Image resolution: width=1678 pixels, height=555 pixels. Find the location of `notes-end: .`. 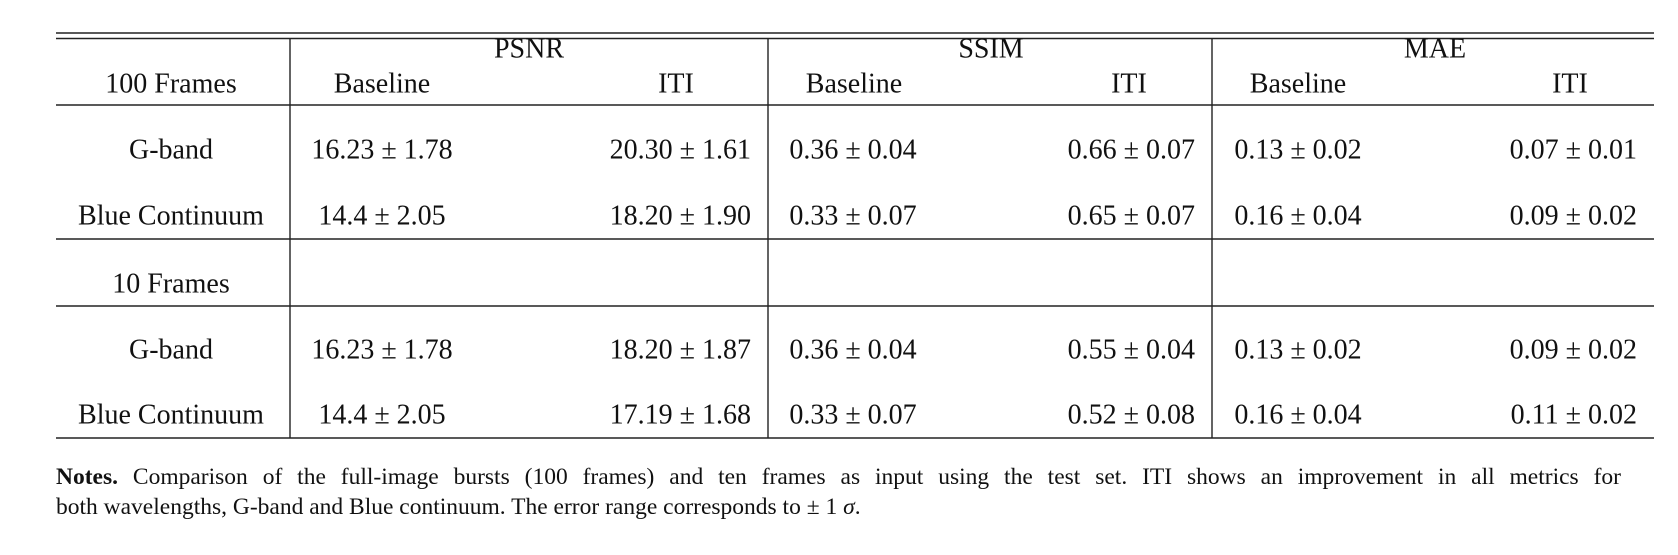

notes-end: . is located at coordinates (857, 507).